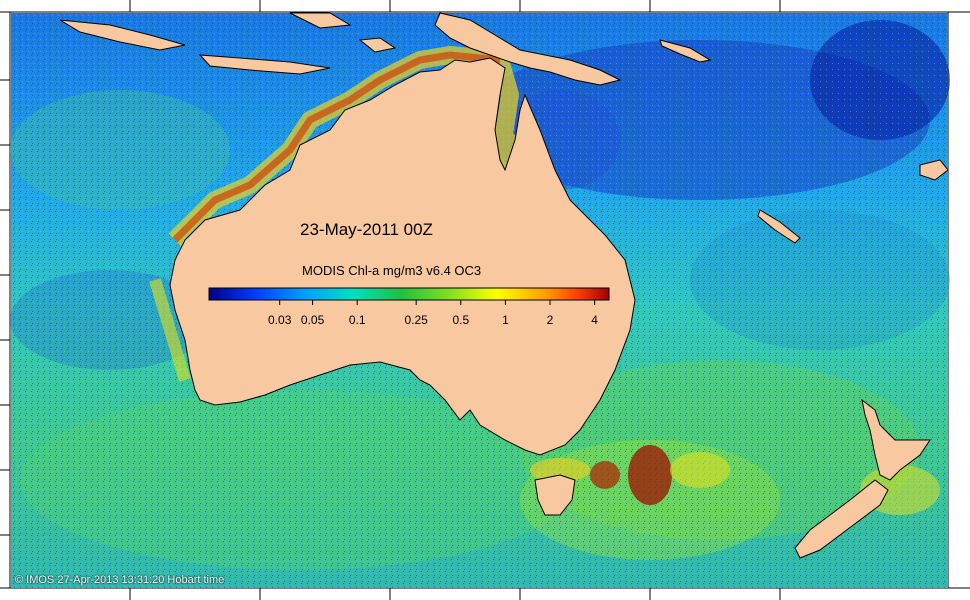  Describe the element at coordinates (357, 320) in the screenshot. I see `colorbar-tick-label: 0.1` at that location.